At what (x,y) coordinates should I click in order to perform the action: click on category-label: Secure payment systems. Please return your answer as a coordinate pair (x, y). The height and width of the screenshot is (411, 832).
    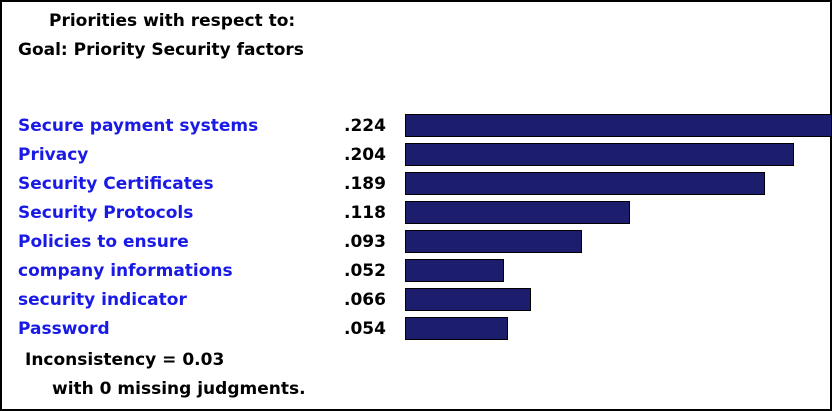
    Looking at the image, I should click on (138, 126).